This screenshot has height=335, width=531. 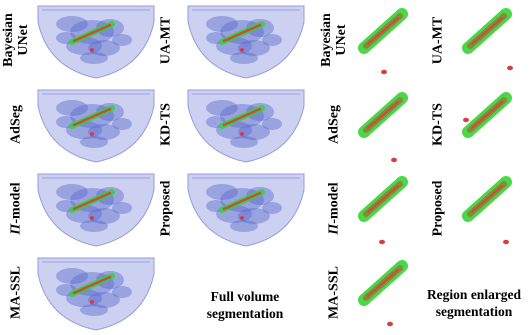 I want to click on full-method-label: AdSeg, so click(x=16, y=124).